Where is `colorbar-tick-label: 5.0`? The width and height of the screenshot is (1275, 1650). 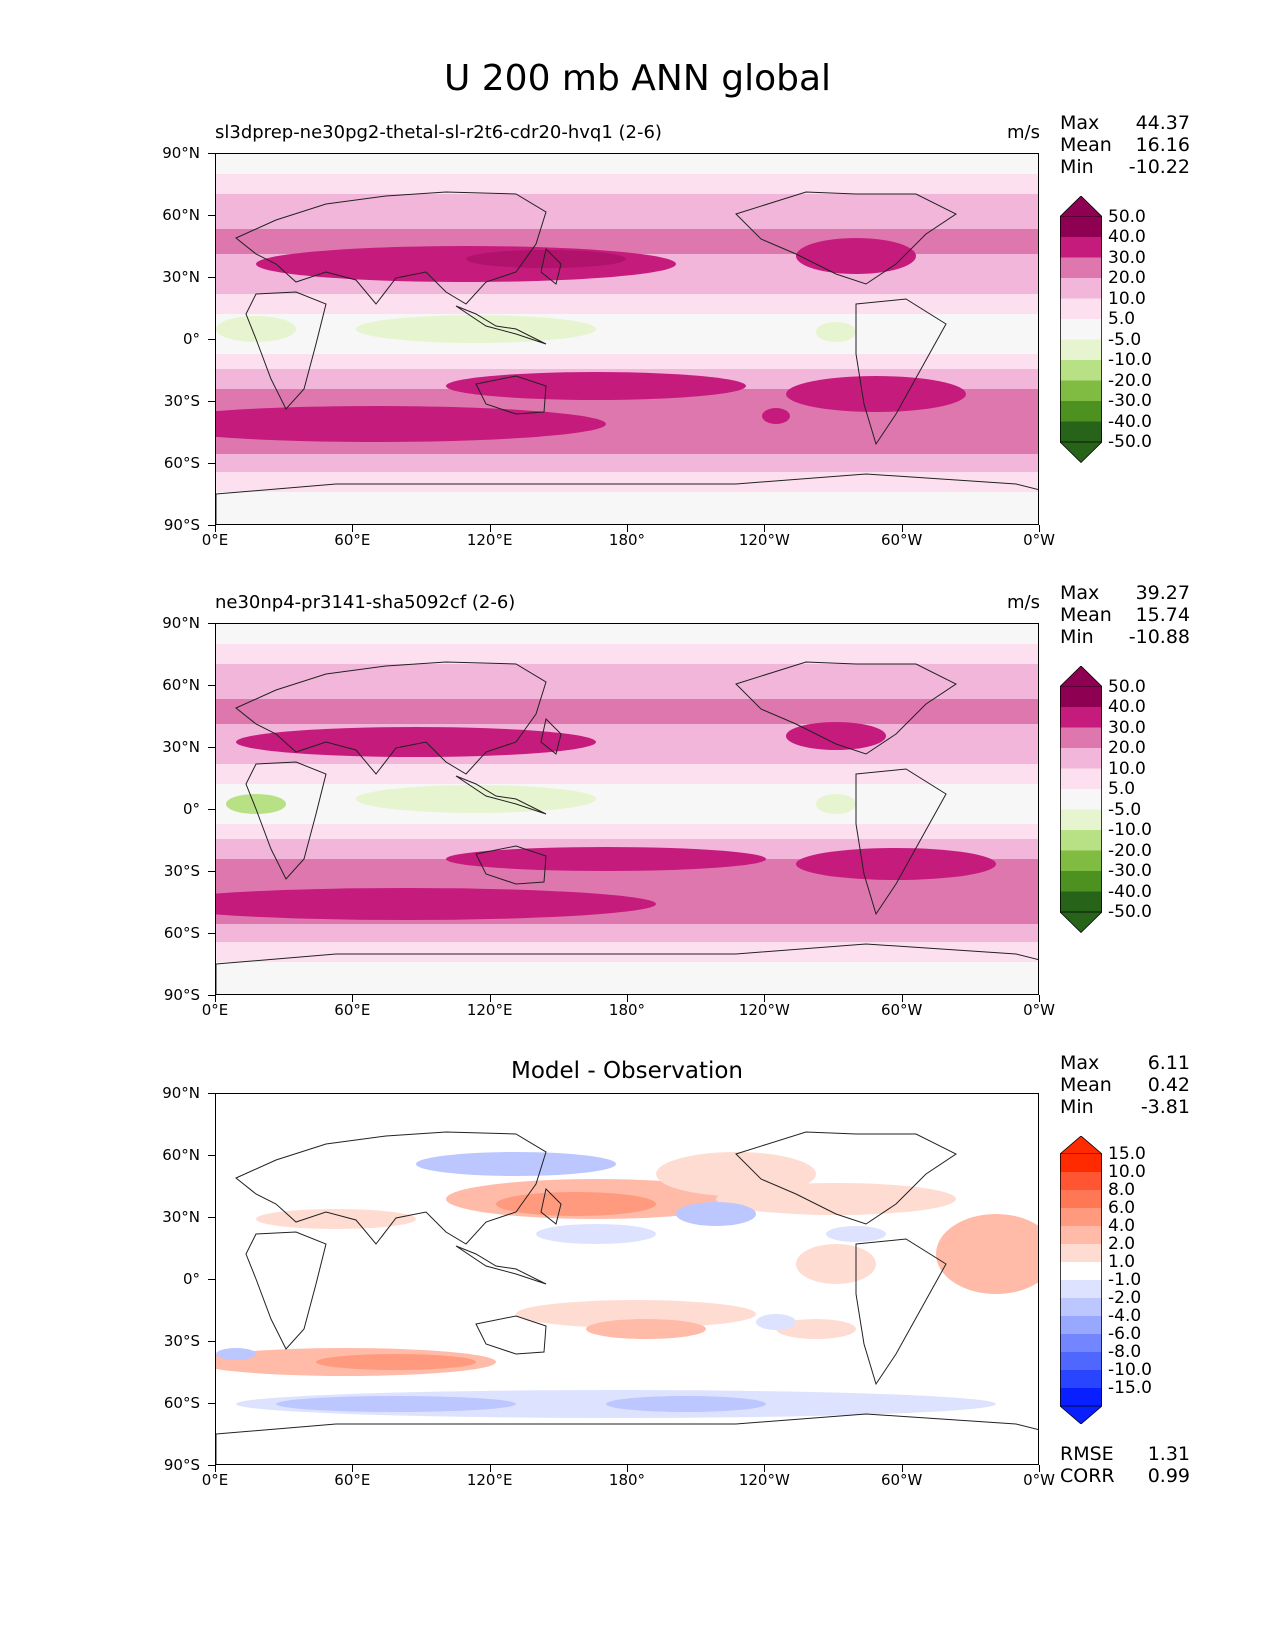
colorbar-tick-label: 5.0 is located at coordinates (1122, 789).